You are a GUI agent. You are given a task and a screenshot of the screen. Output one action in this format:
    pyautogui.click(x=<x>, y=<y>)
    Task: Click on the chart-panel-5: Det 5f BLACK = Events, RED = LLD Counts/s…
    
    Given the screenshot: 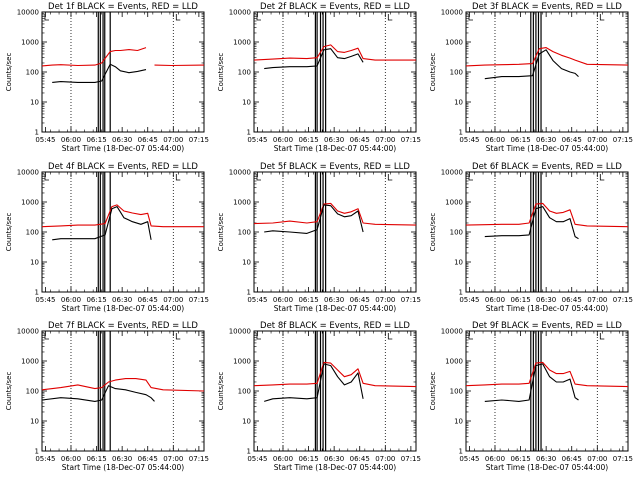 What is the action you would take?
    pyautogui.click(x=319, y=237)
    